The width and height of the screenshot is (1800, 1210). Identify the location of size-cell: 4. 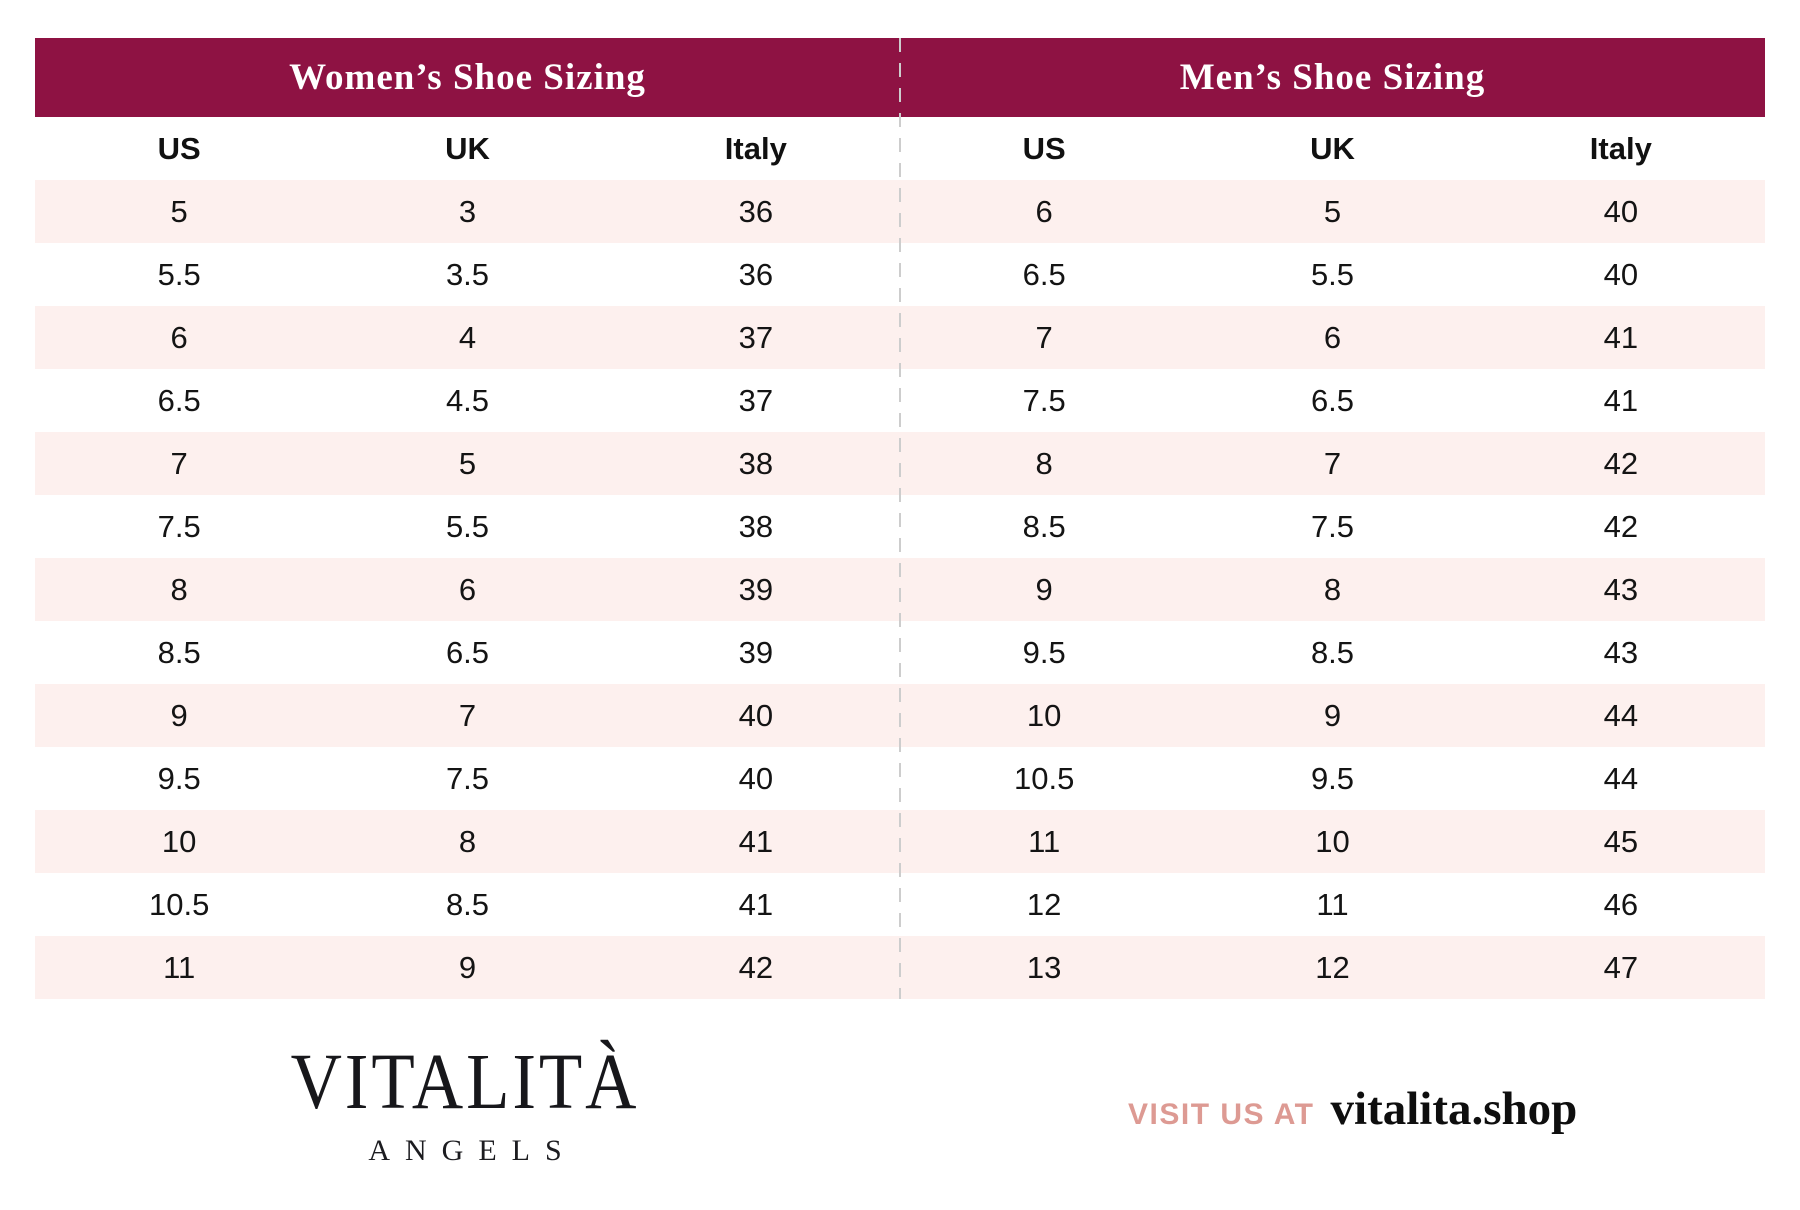
(467, 337).